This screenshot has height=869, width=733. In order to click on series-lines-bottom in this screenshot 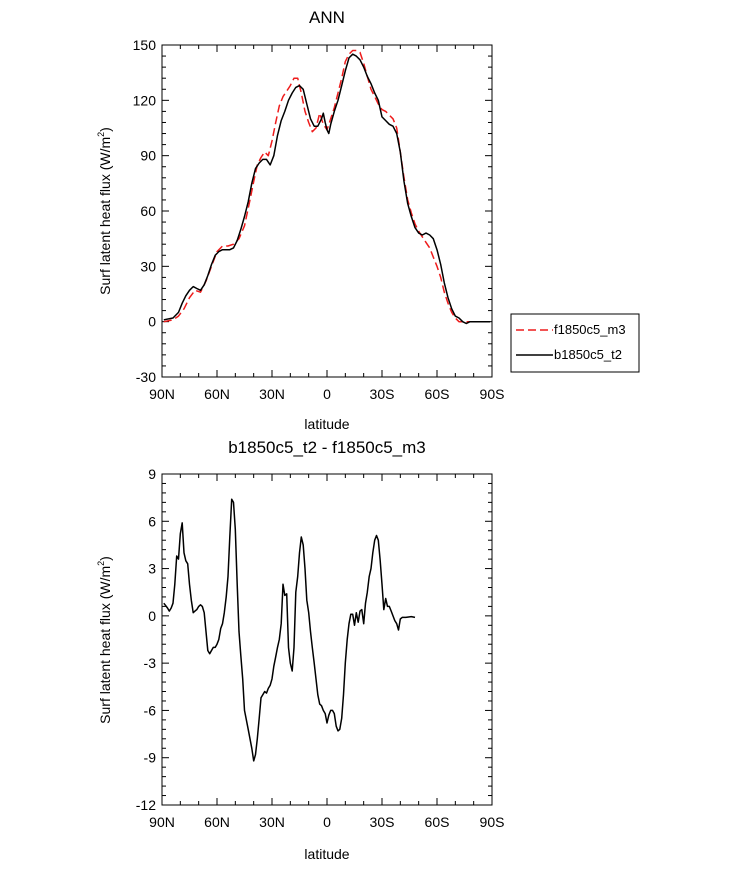, I will do `click(289, 630)`.